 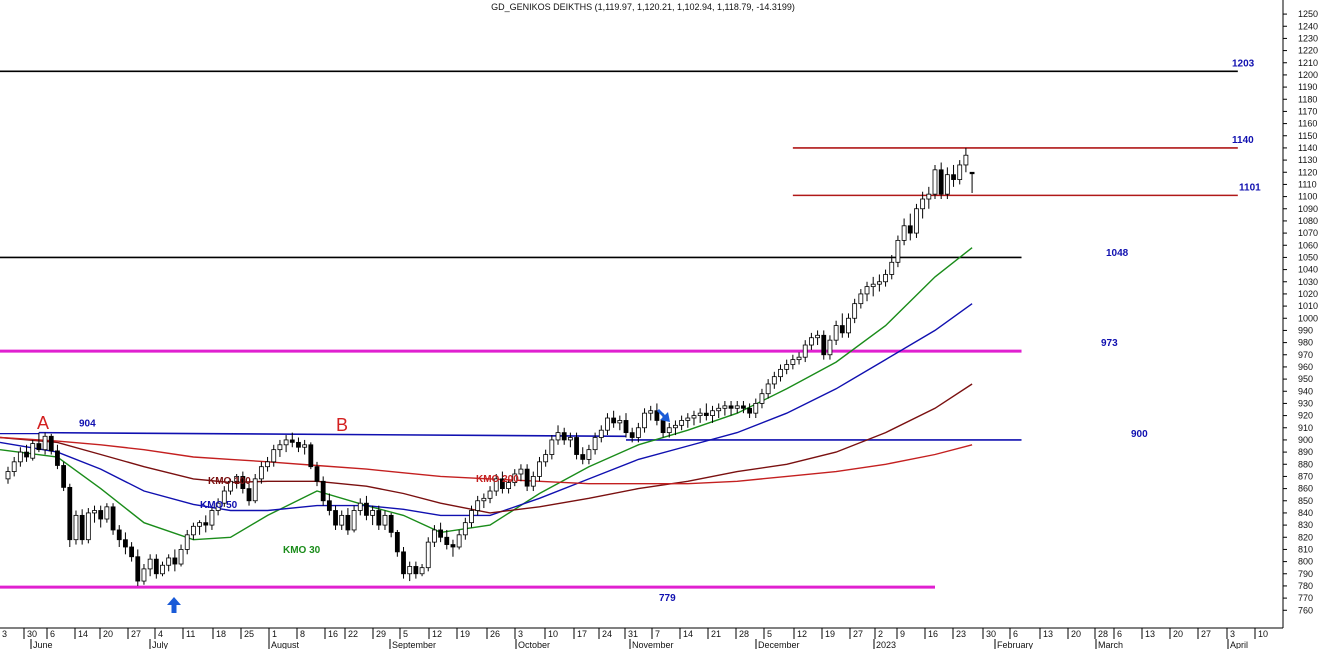 I want to click on x-month-label: December, so click(x=779, y=644).